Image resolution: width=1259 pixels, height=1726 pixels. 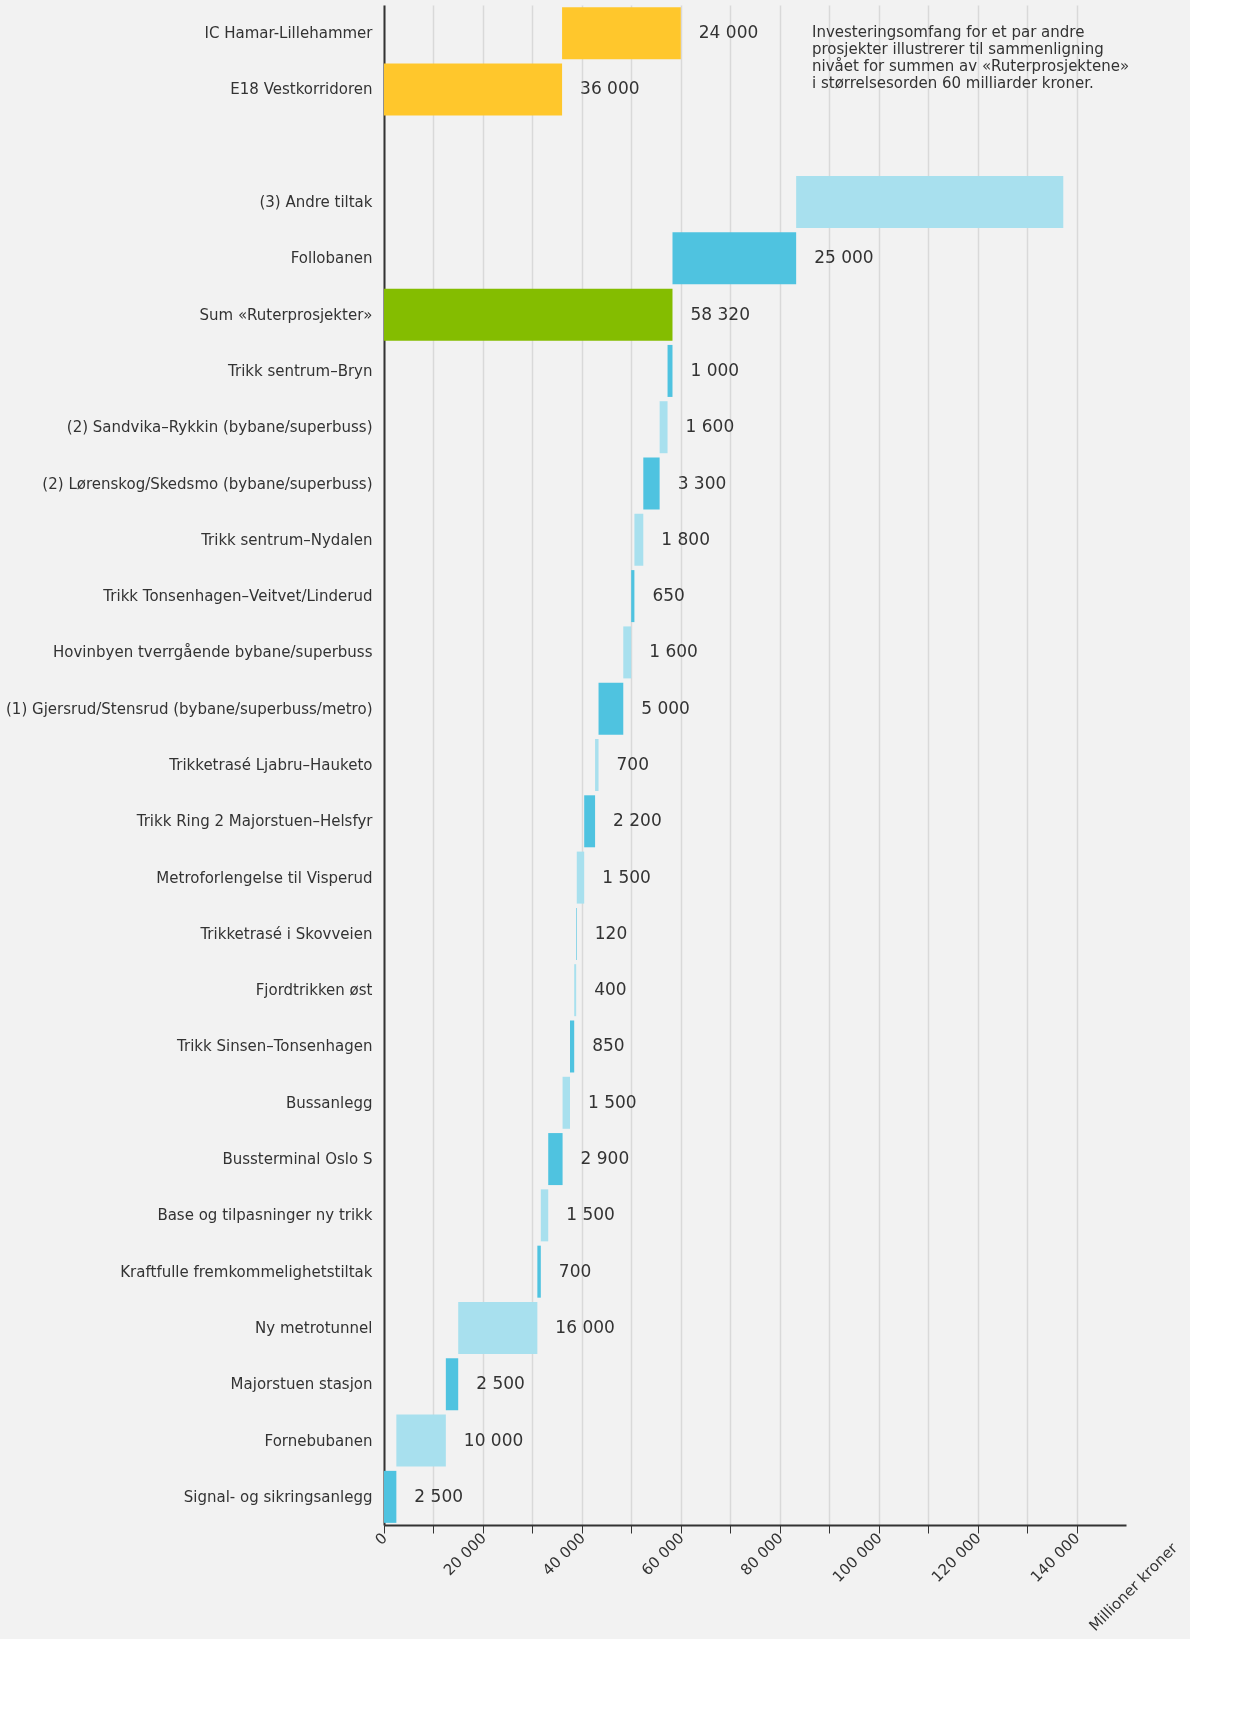 I want to click on data-label: 400, so click(x=610, y=989).